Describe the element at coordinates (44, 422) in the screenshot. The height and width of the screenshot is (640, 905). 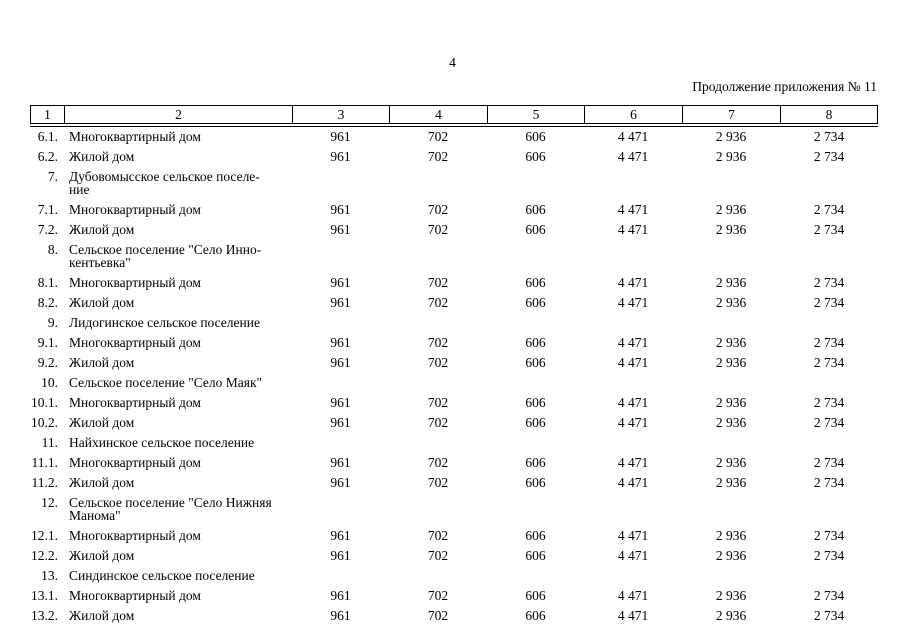
I see `row-number: 10.2.` at that location.